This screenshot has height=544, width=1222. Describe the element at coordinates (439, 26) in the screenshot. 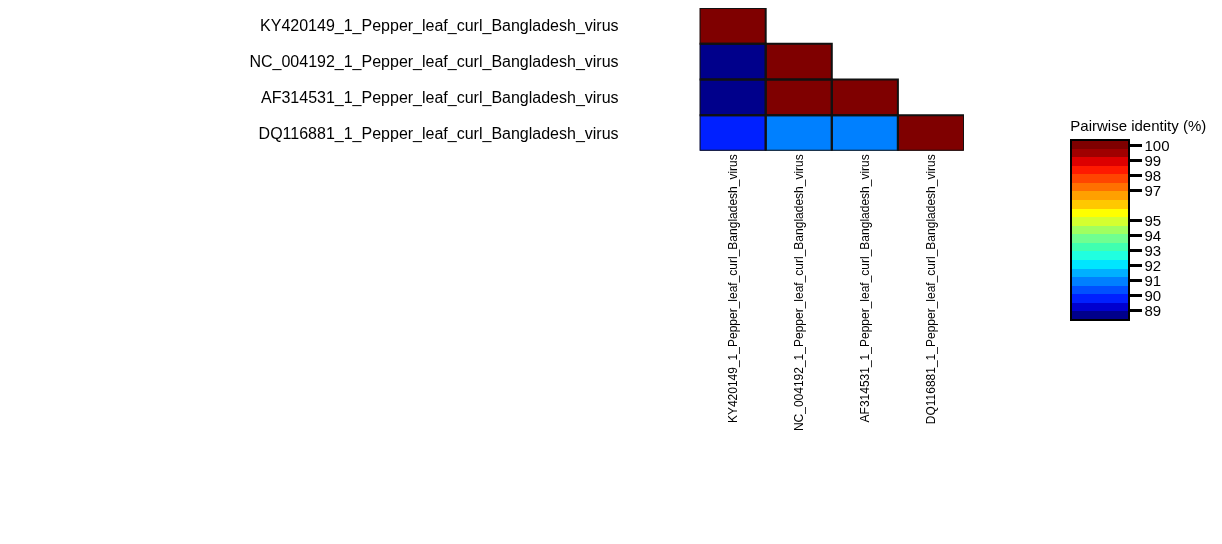

I see `y-tick-label: KY420149_1_Pepper_leaf_curl_Bangladesh_virus` at that location.